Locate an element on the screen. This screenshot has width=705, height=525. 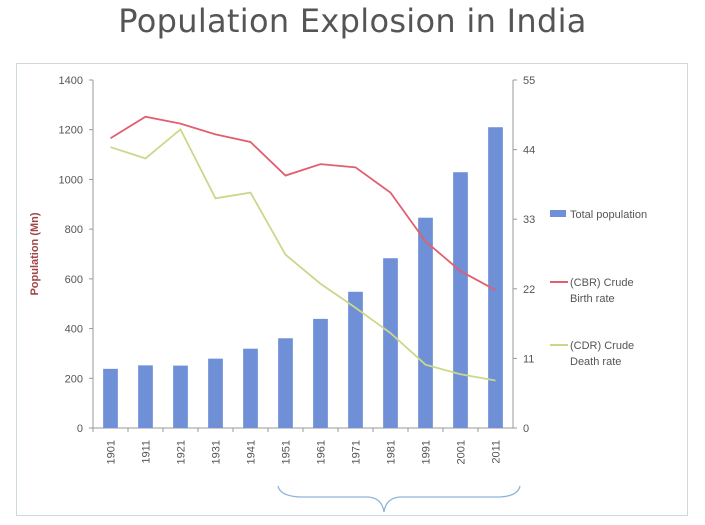
x-tick-label: 1911 is located at coordinates (147, 452).